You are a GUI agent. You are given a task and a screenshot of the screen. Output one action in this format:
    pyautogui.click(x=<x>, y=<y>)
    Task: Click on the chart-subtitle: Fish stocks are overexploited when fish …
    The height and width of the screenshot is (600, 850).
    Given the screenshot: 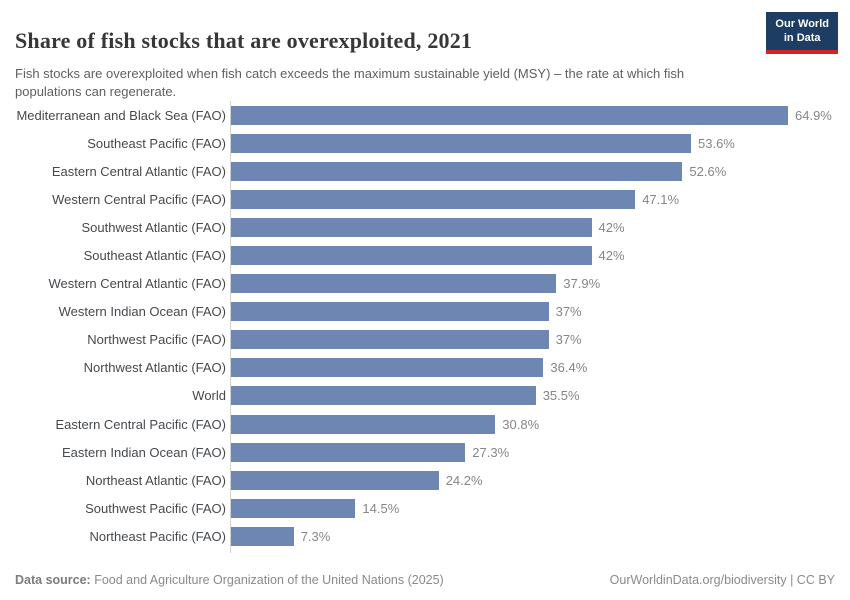 What is the action you would take?
    pyautogui.click(x=350, y=83)
    